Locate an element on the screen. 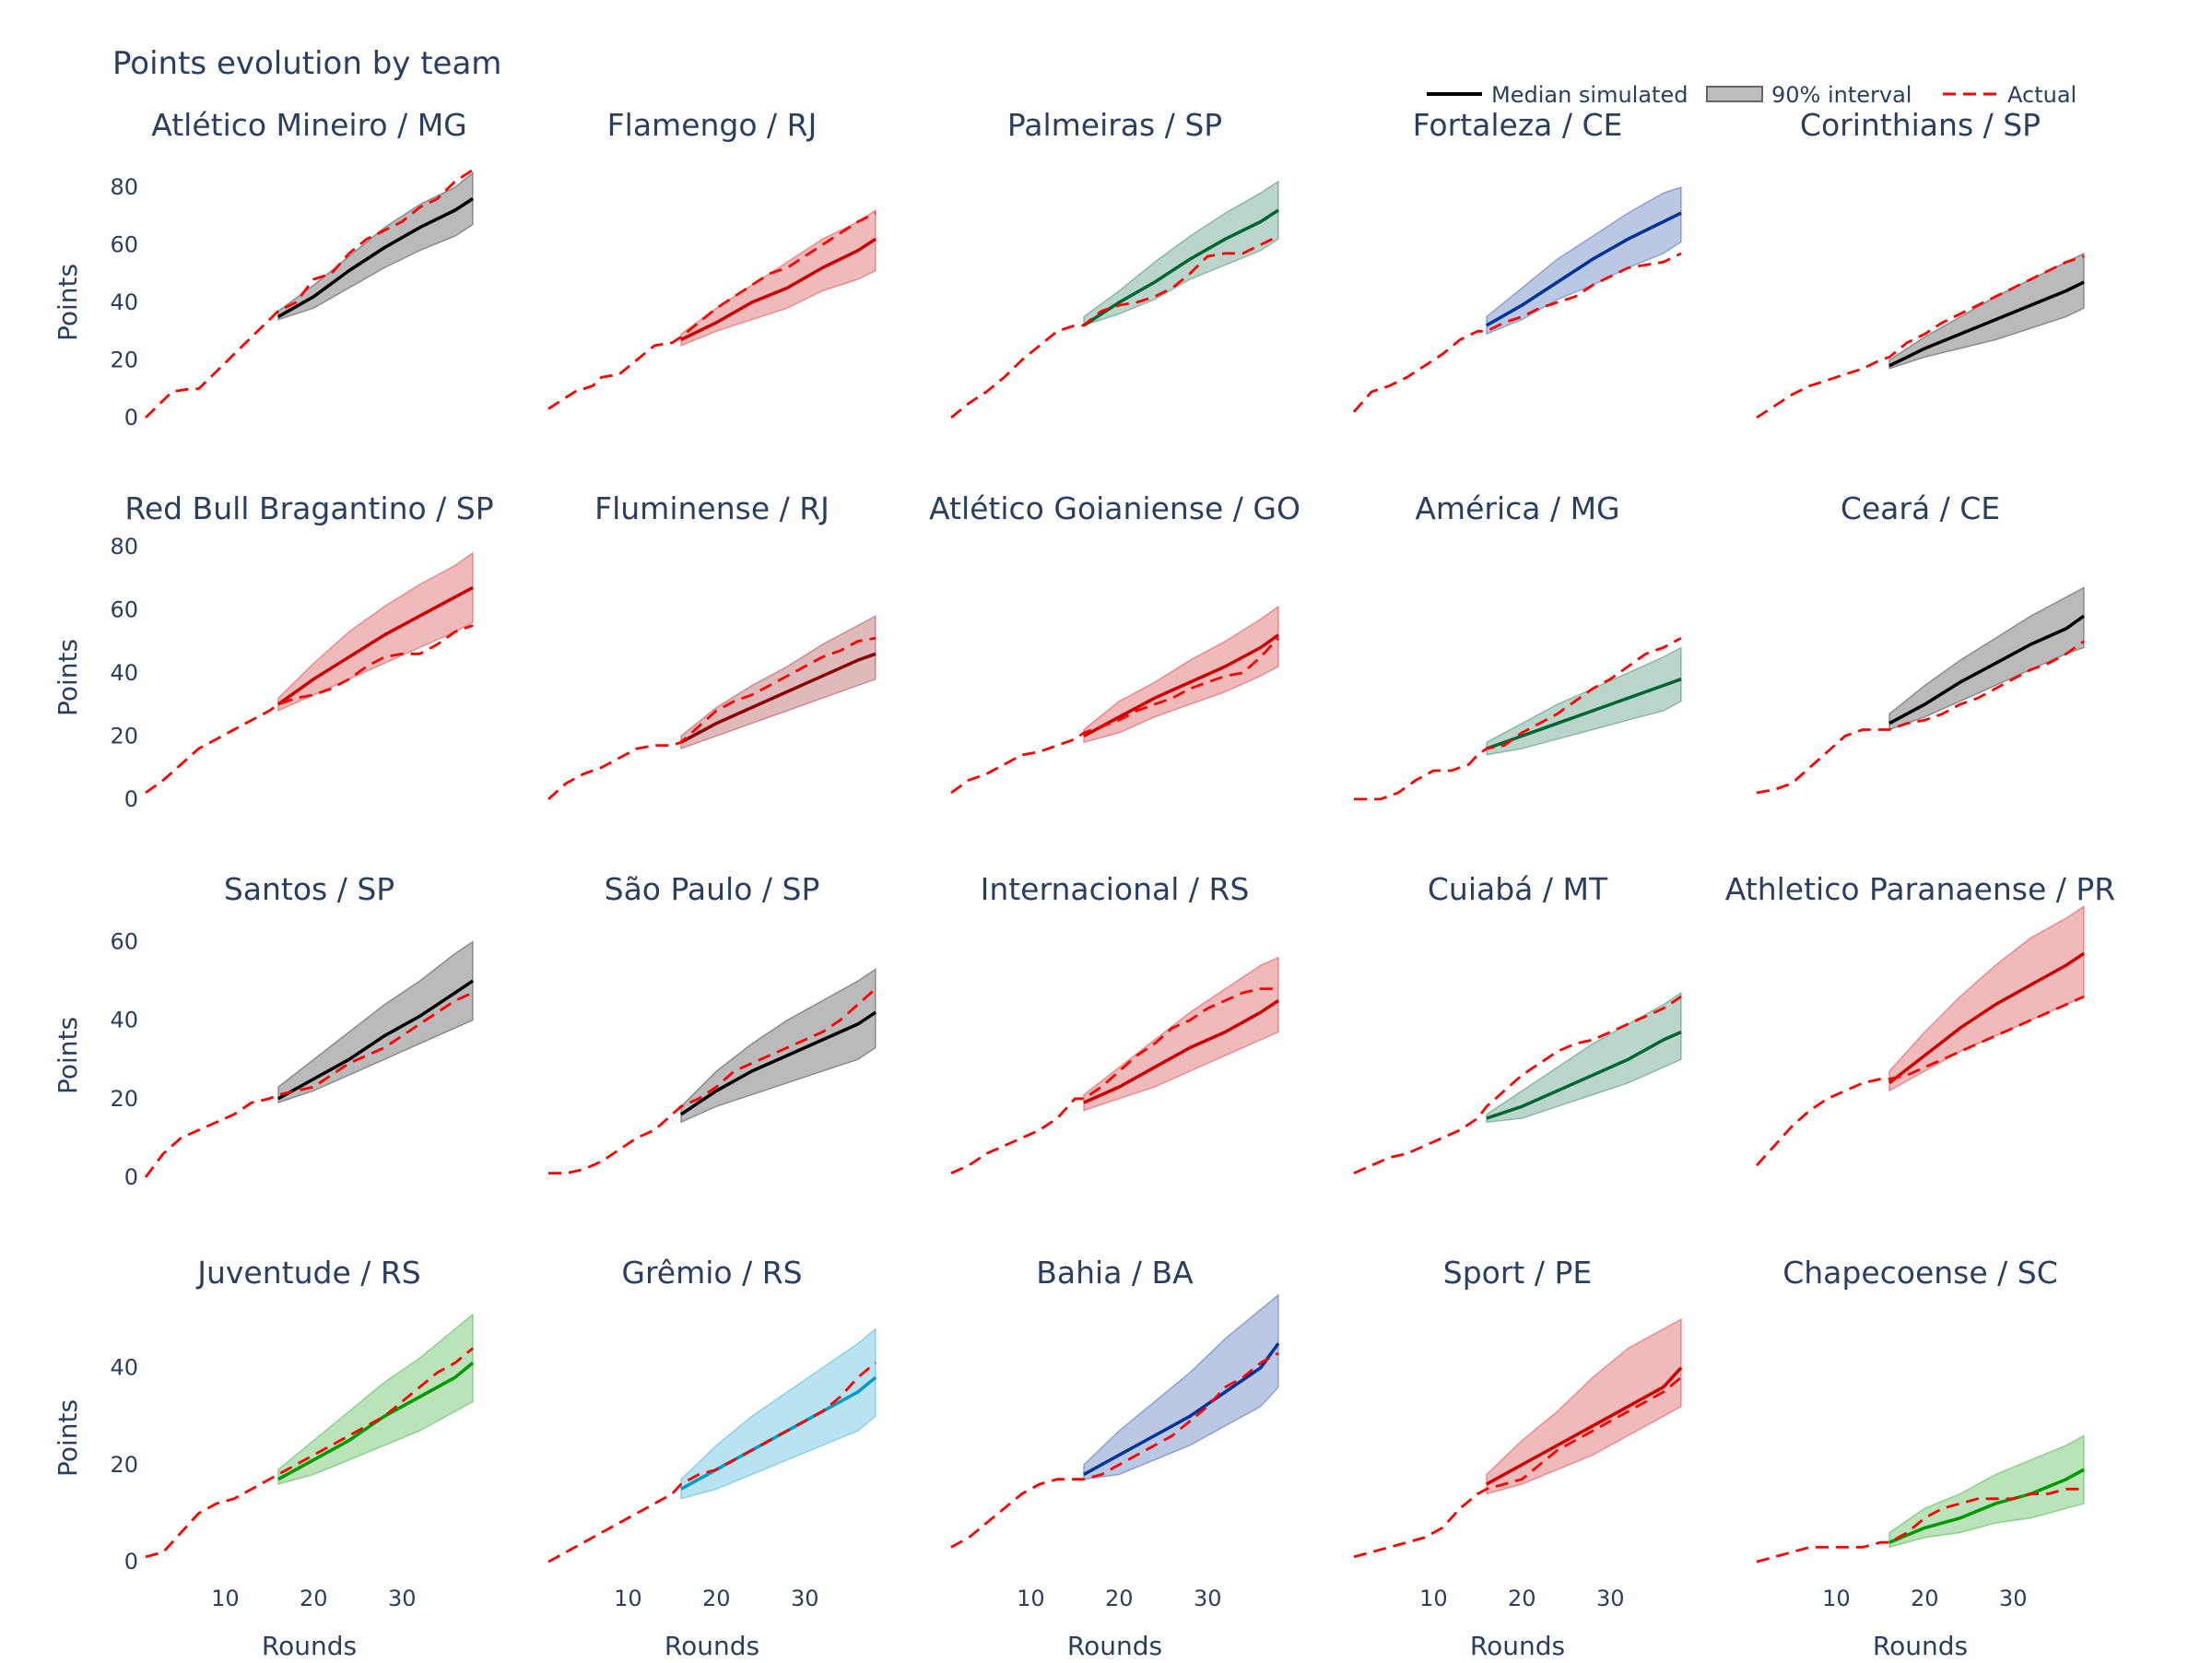 Image resolution: width=2212 pixels, height=1663 pixels. panel: Flamengo / RJ is located at coordinates (712, 258).